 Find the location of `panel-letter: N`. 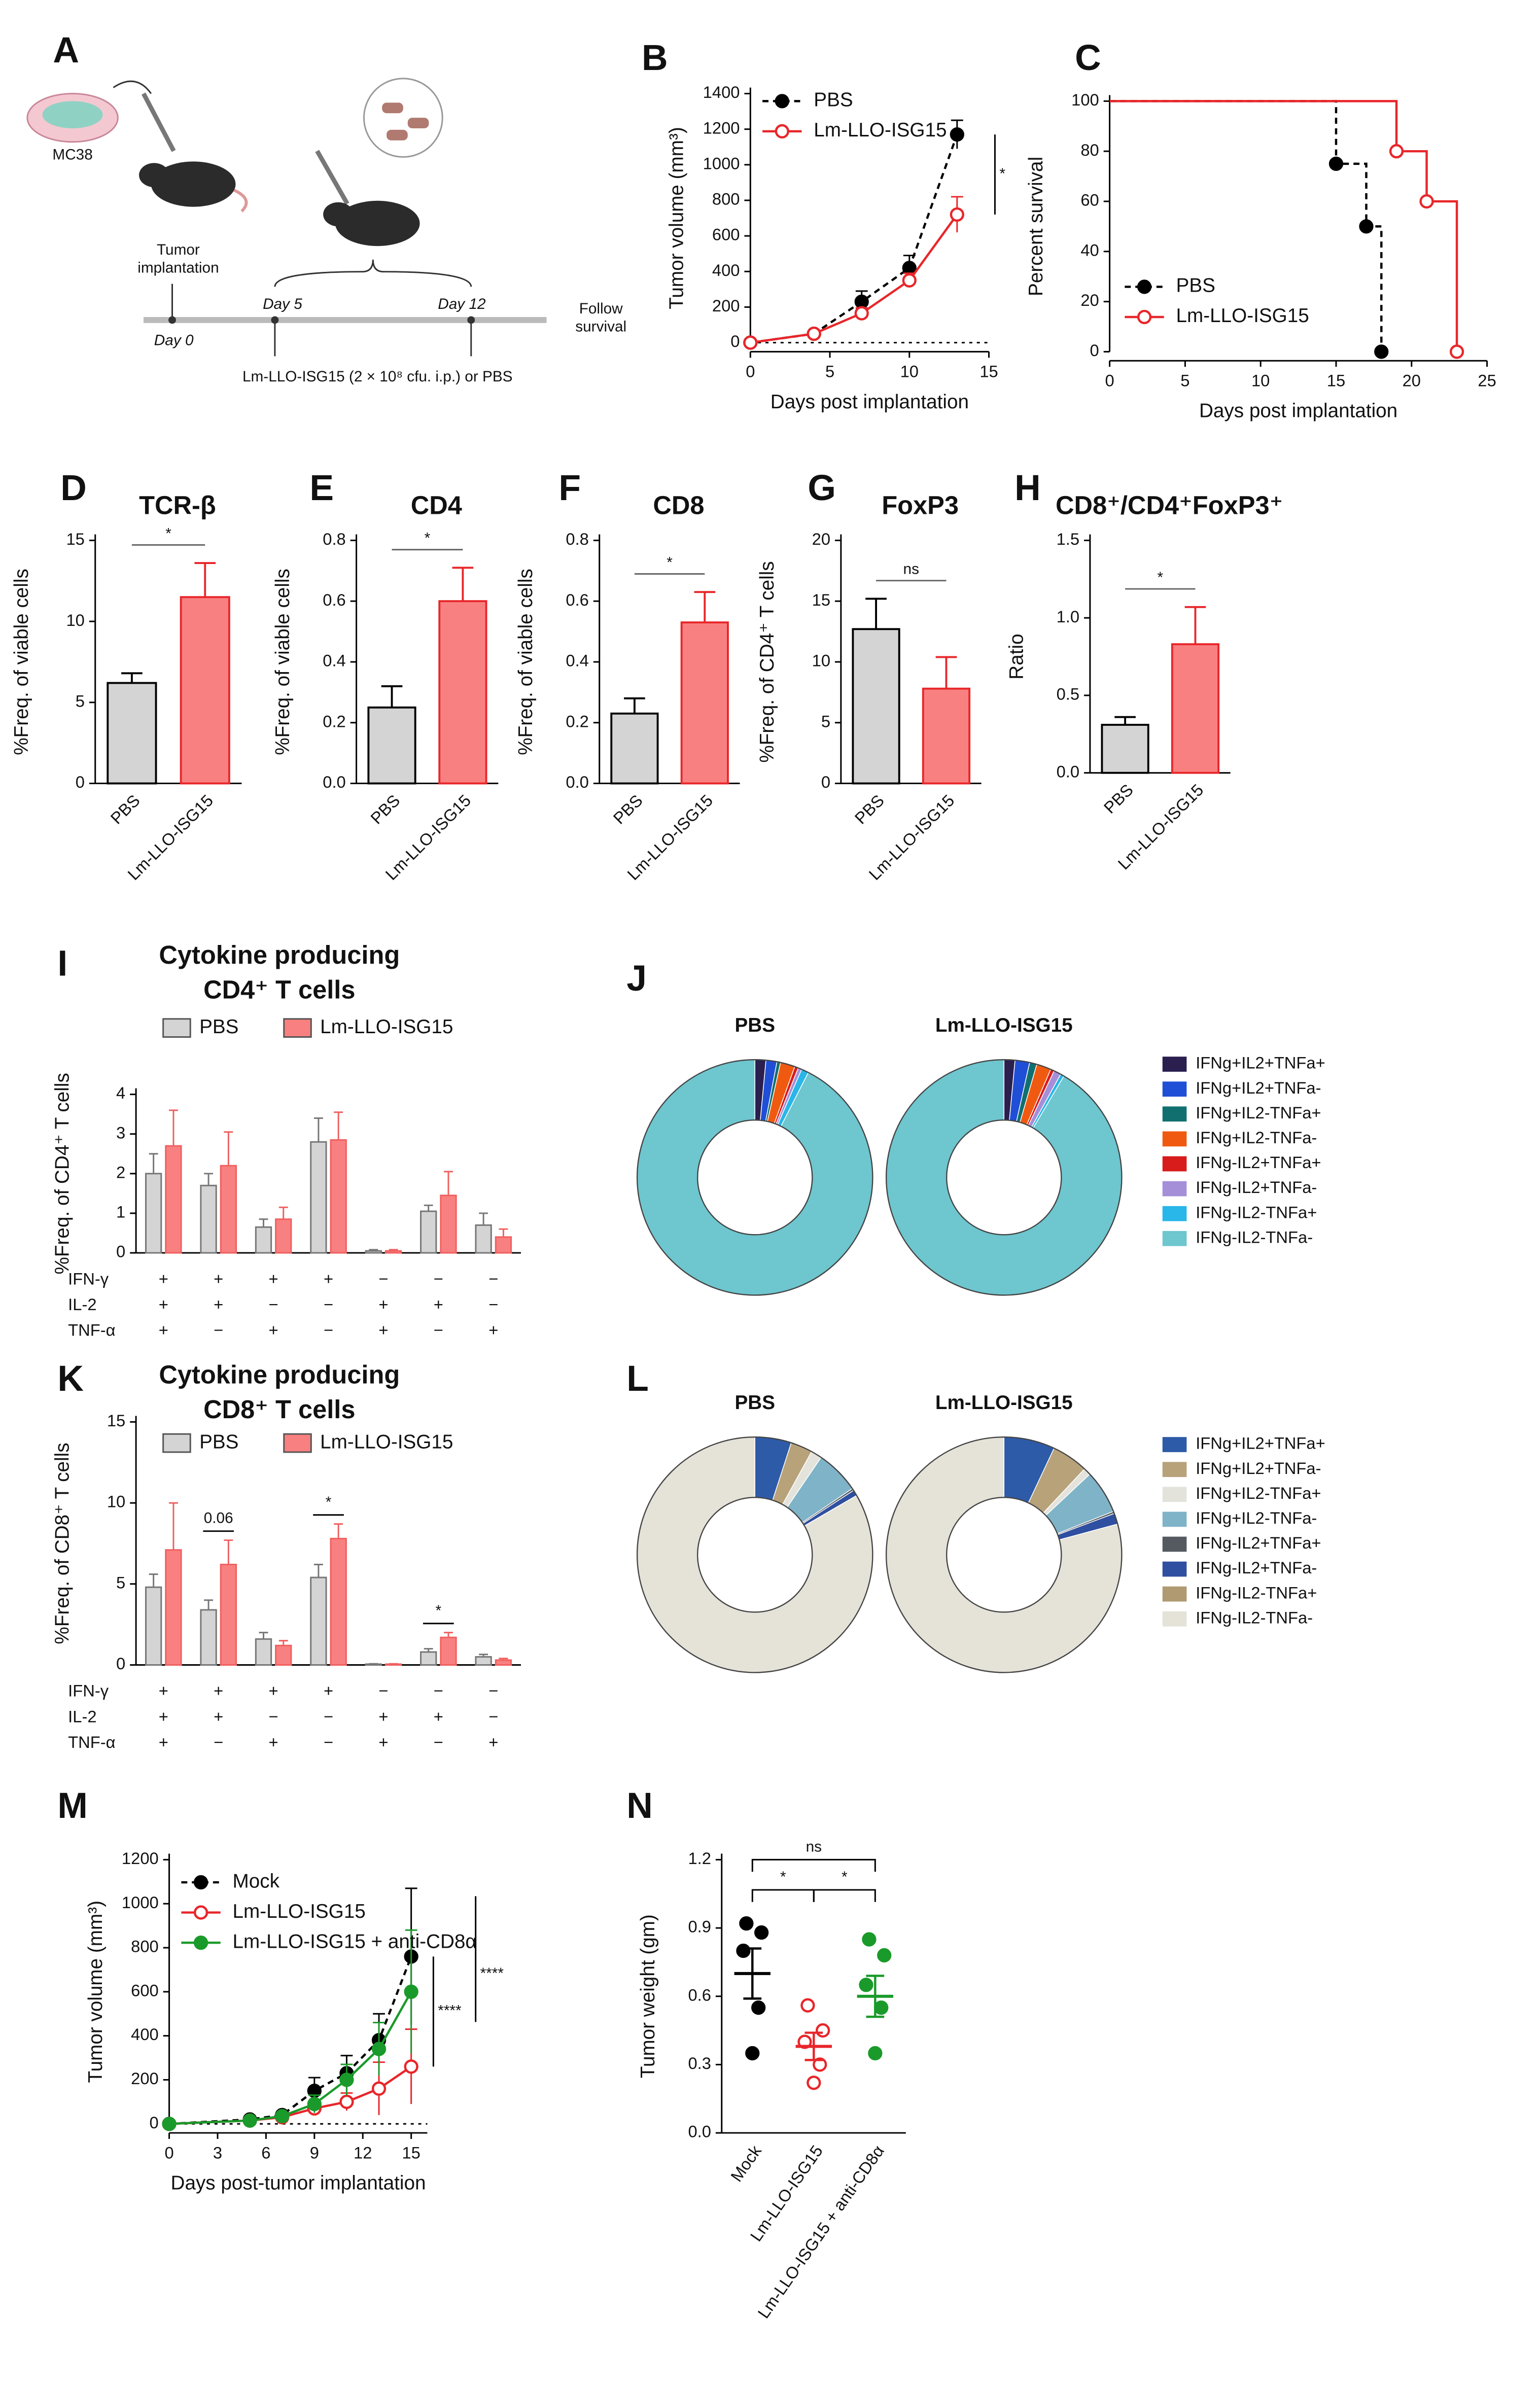

panel-letter: N is located at coordinates (640, 1805).